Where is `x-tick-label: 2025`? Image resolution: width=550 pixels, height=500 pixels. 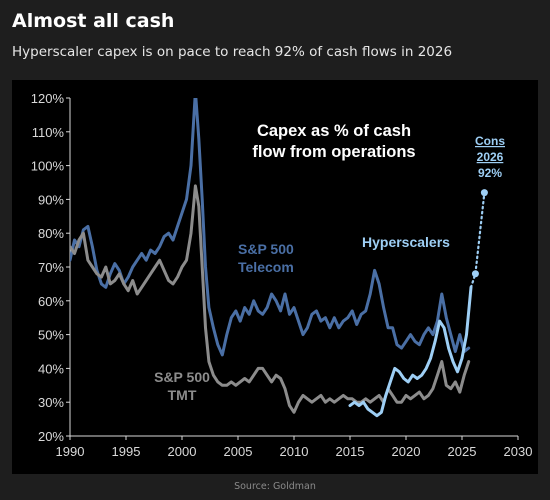
x-tick-label: 2025 is located at coordinates (462, 451).